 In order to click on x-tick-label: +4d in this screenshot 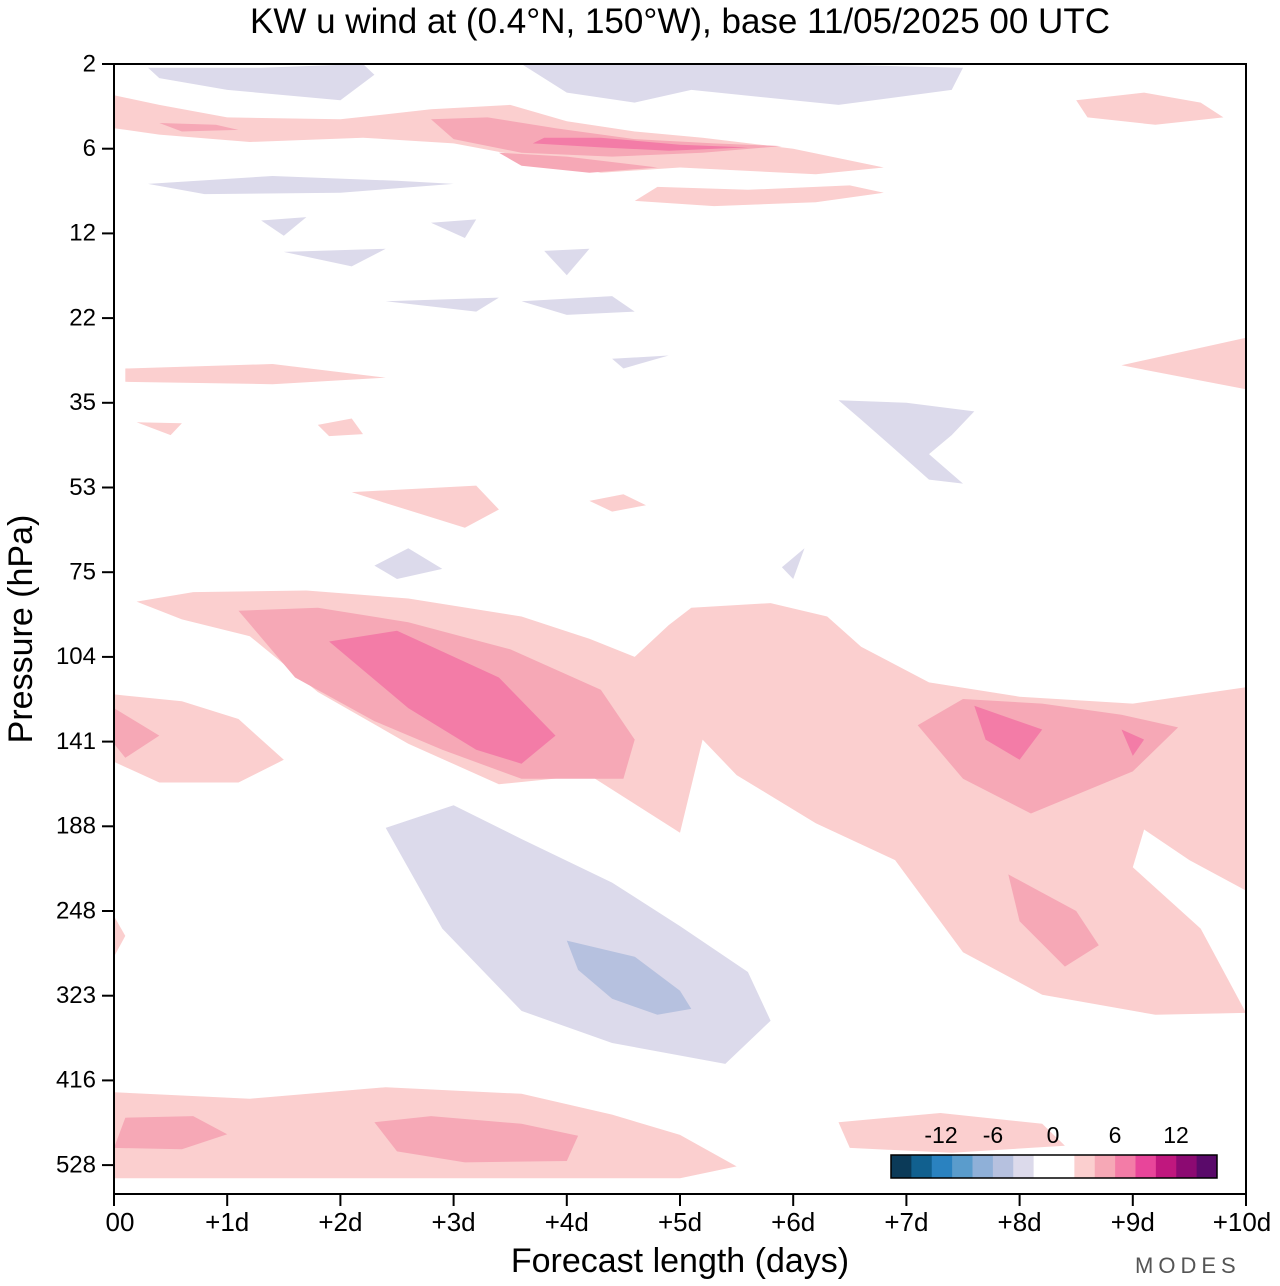, I will do `click(567, 1222)`.